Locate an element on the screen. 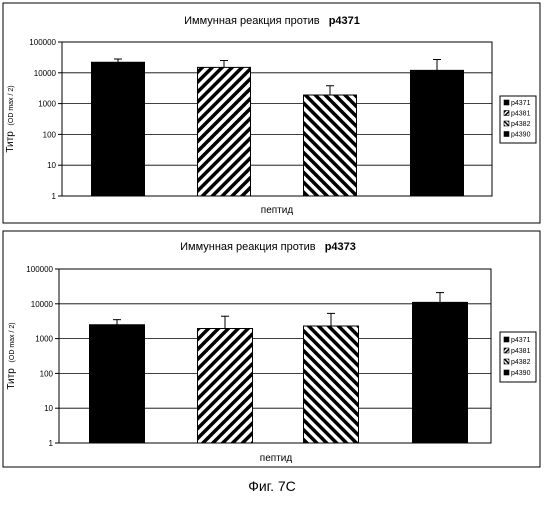 This screenshot has height=505, width=544. chart-2-title: Иммунная реакция против p4373 is located at coordinates (268, 247).